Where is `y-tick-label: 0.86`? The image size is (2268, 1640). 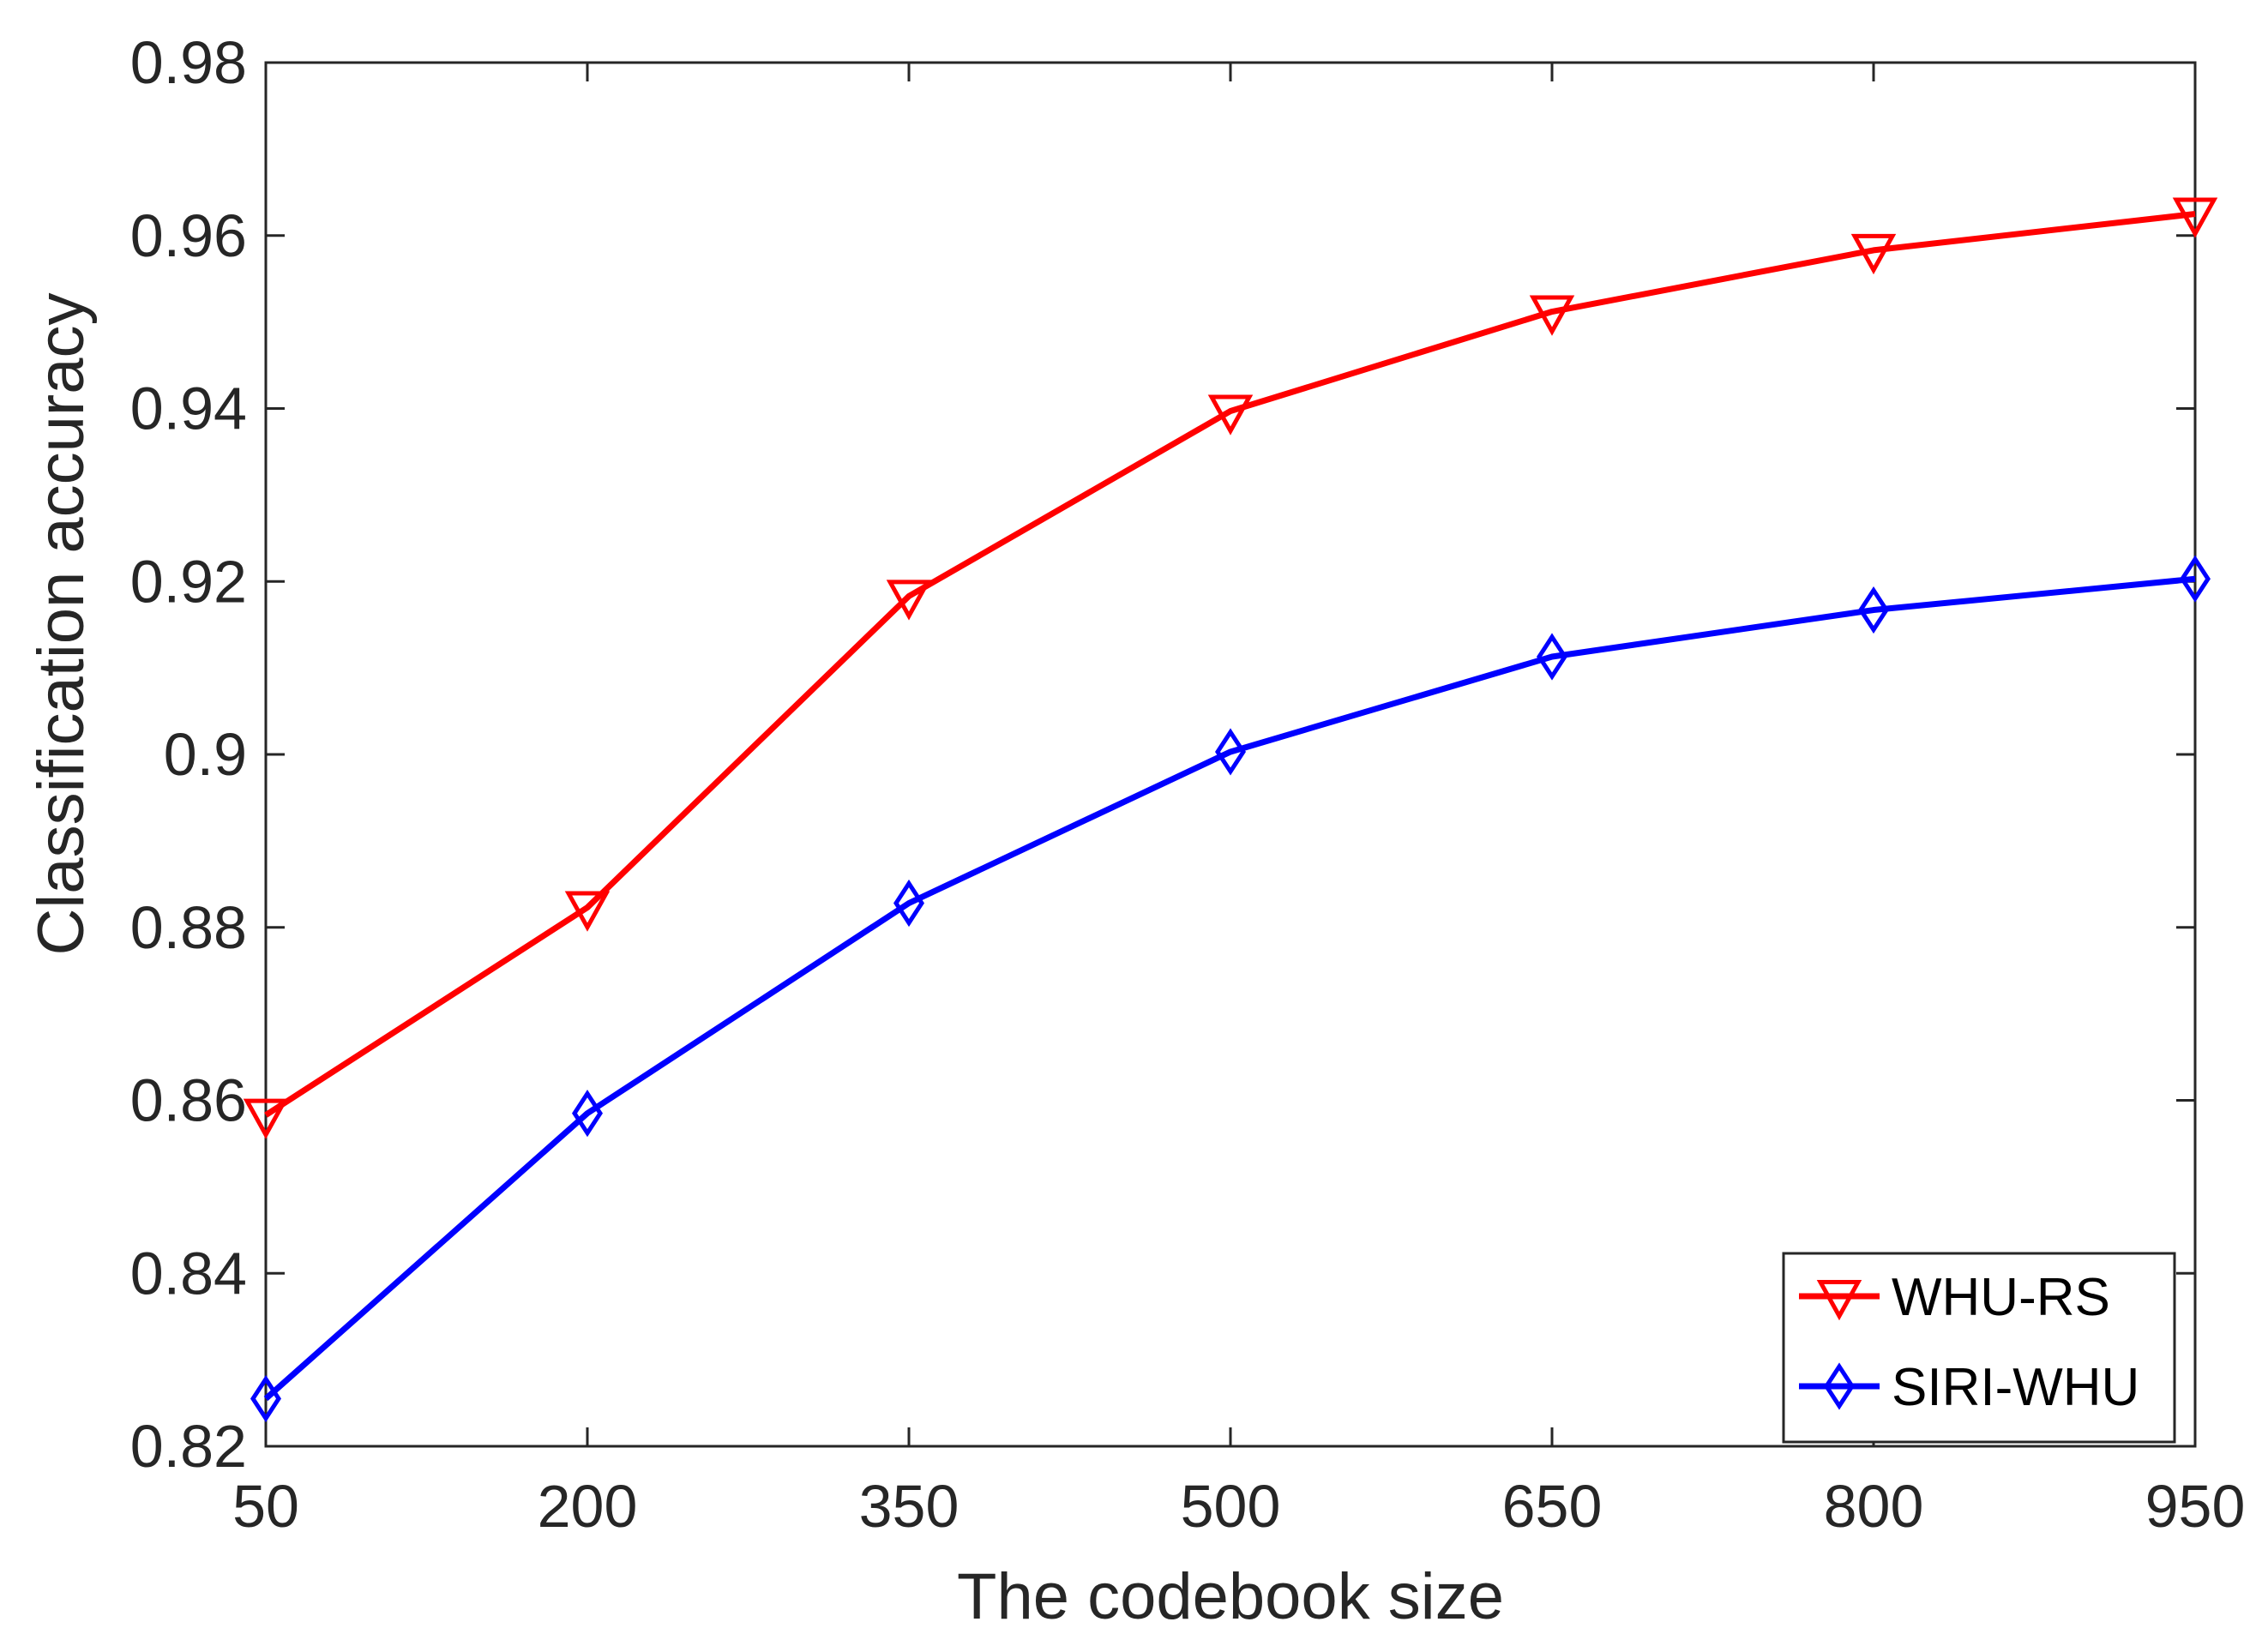
y-tick-label: 0.86 is located at coordinates (188, 1101).